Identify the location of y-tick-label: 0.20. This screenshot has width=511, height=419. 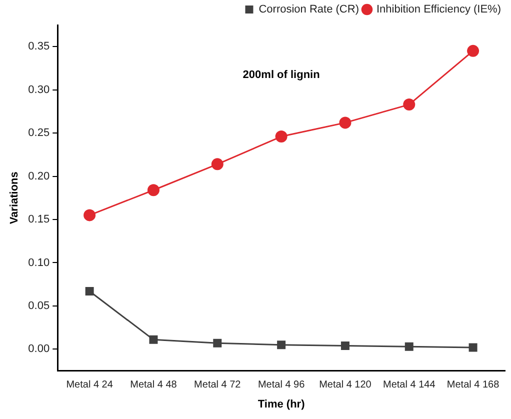
(39, 176).